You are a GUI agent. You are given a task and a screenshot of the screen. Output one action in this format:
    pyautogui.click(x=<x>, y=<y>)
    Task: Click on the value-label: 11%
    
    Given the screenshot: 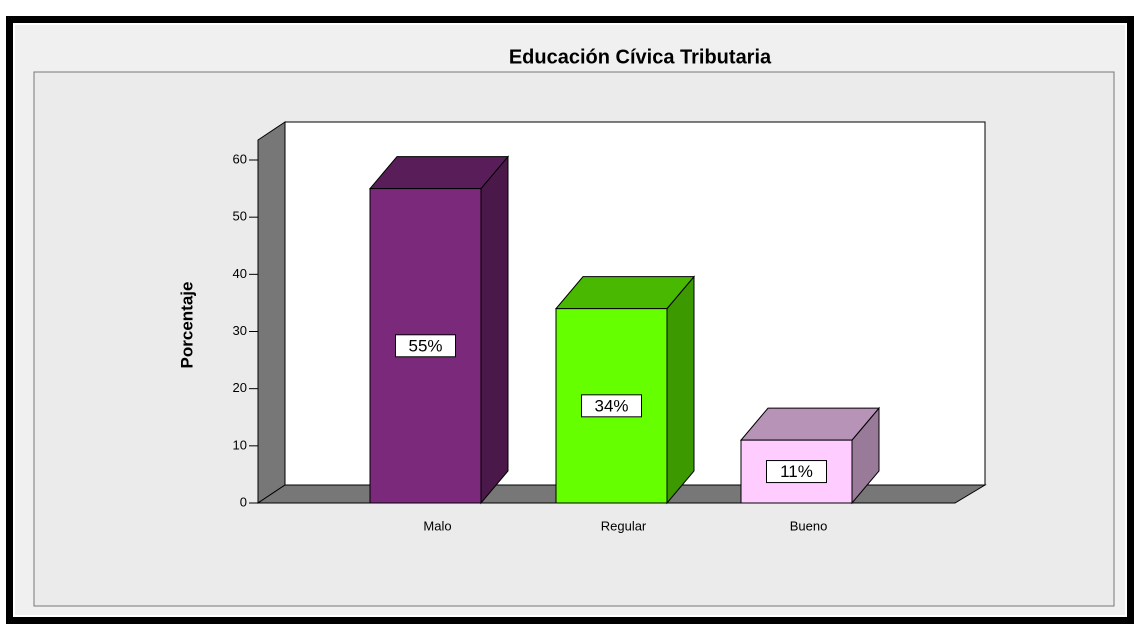 What is the action you would take?
    pyautogui.click(x=796, y=471)
    